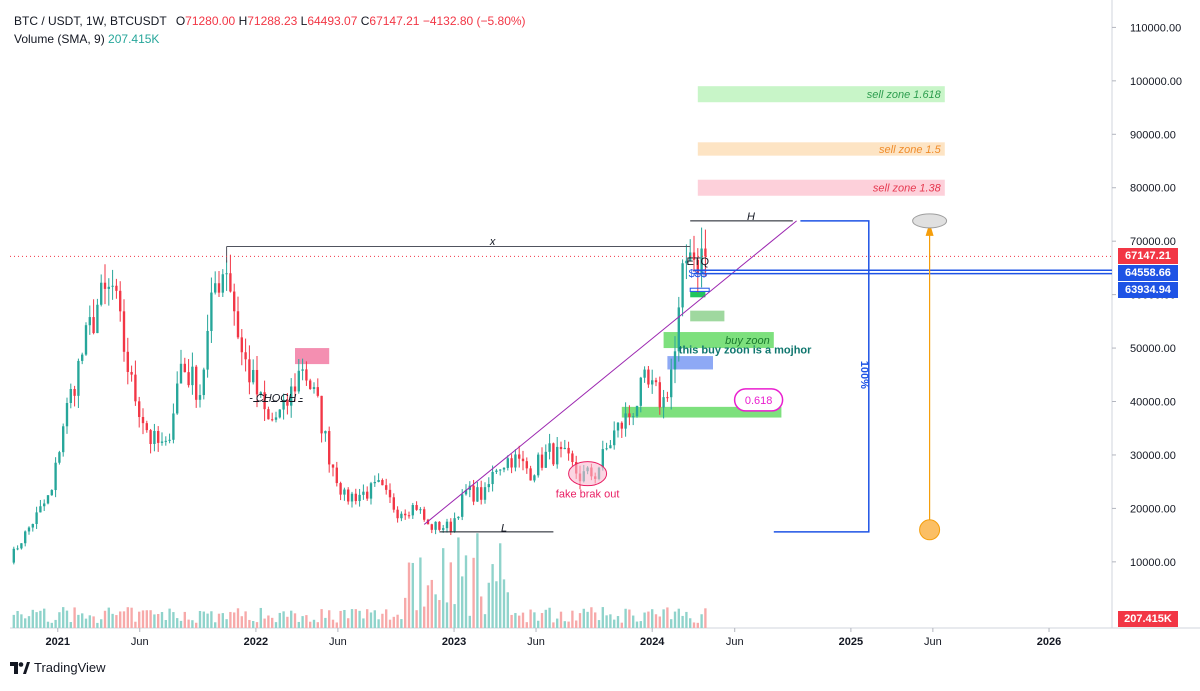  Describe the element at coordinates (134, 39) in the screenshot. I see `volume-indicator-value: 207.415K` at that location.